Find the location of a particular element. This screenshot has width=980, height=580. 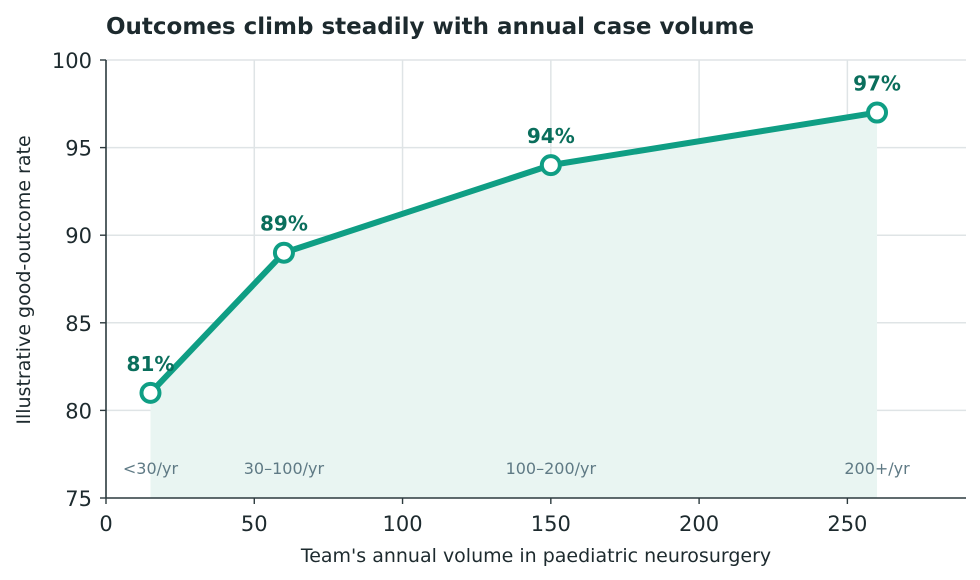

x-tick-label: 150 is located at coordinates (551, 524).